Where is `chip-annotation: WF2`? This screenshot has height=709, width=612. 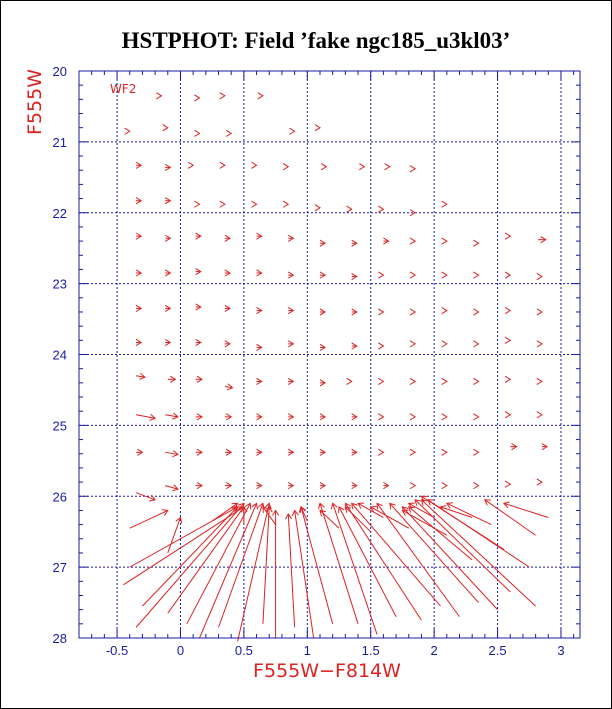 chip-annotation: WF2 is located at coordinates (123, 89).